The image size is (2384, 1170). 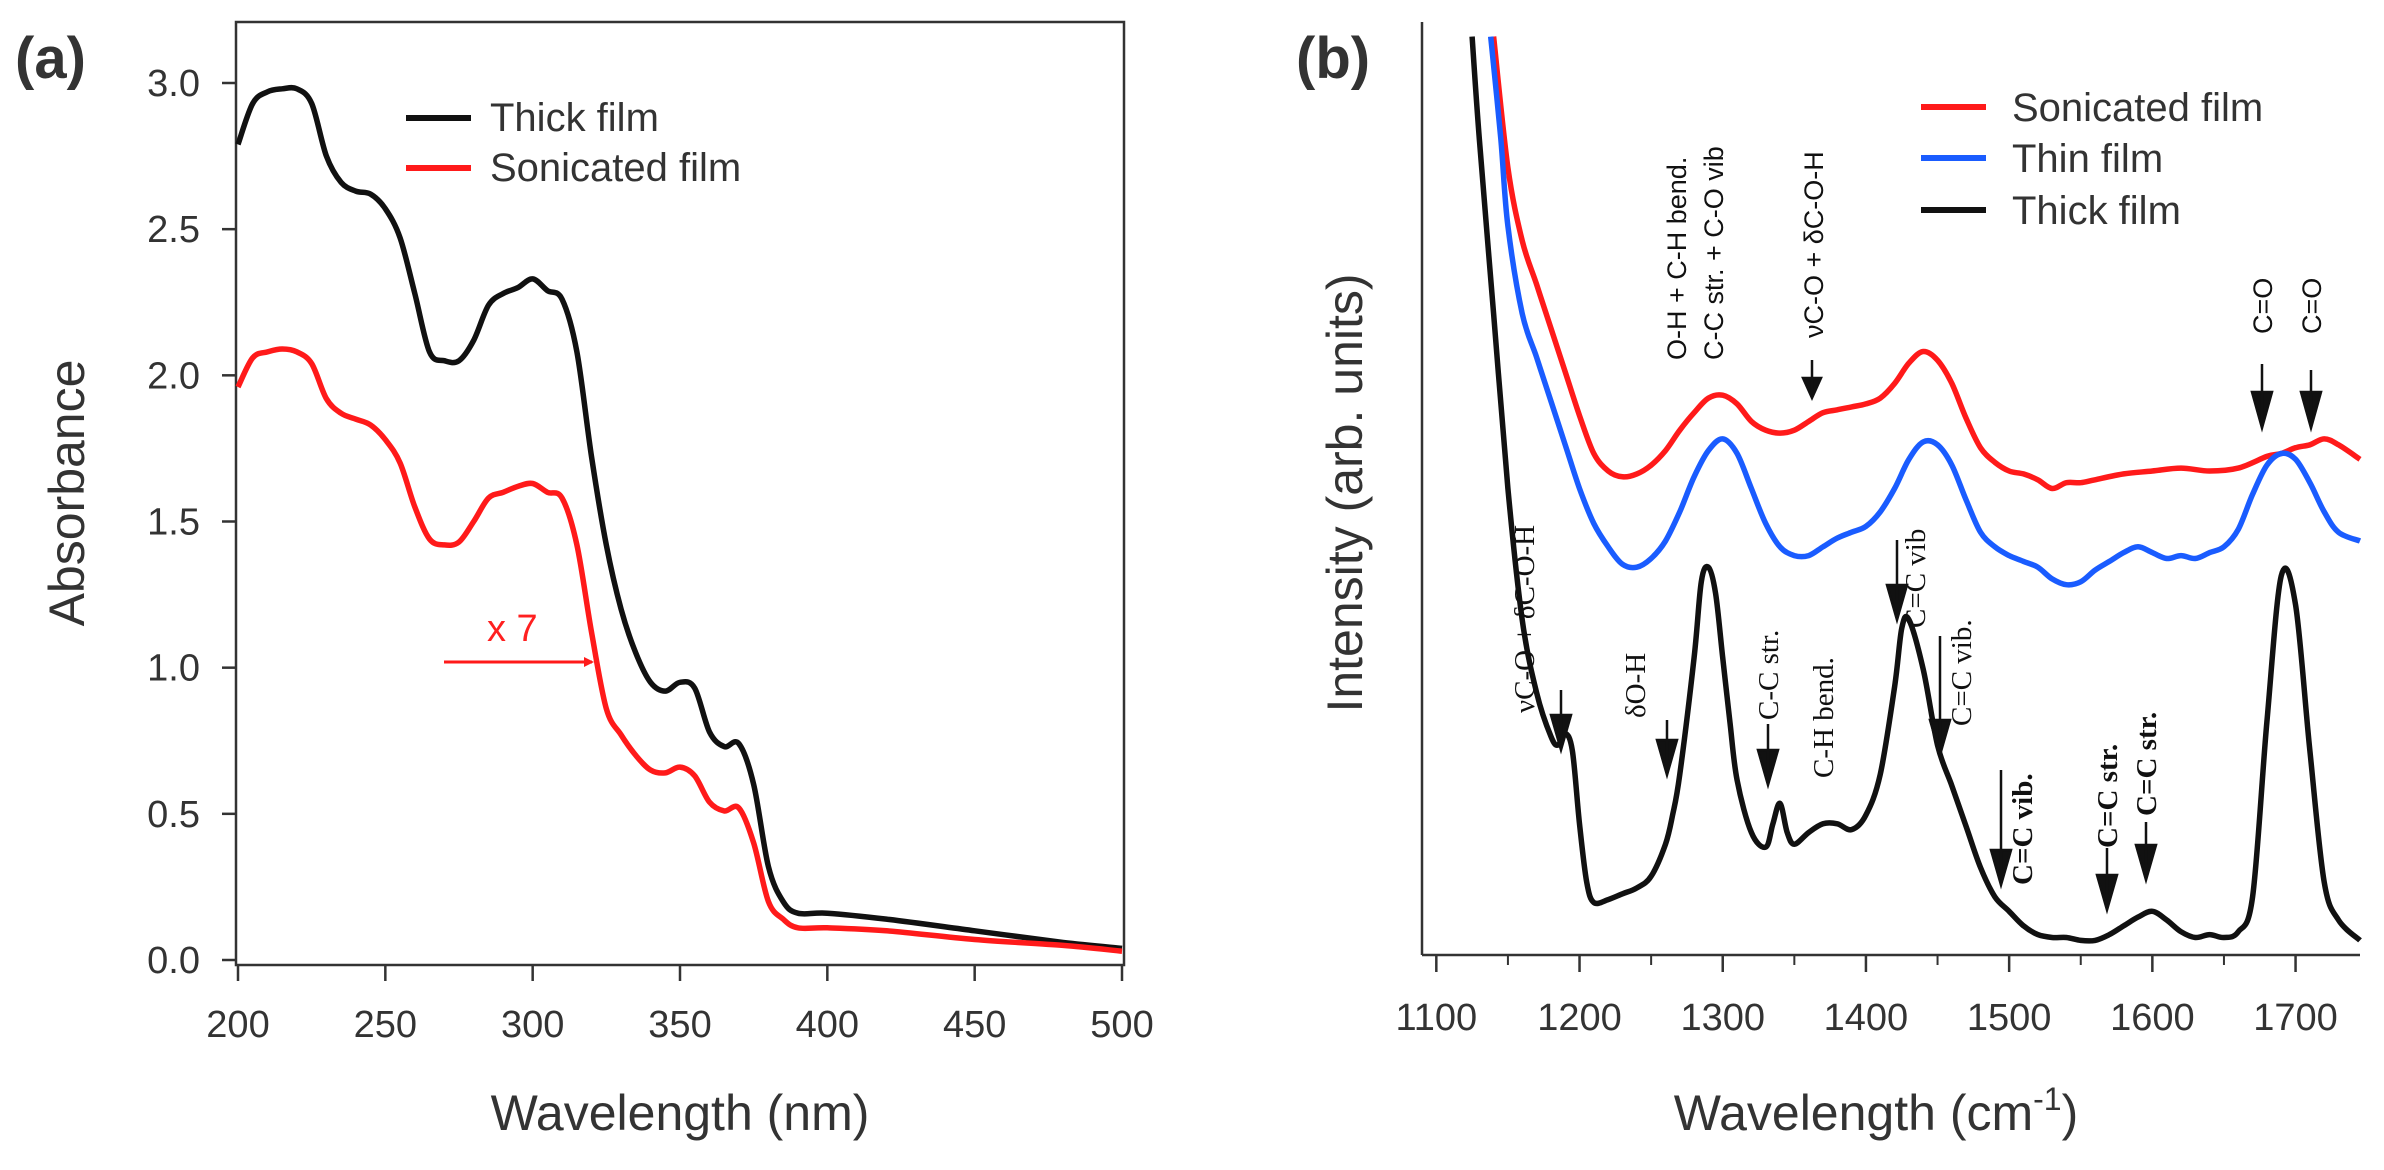 What do you see at coordinates (2023, 829) in the screenshot?
I see `anno-black-cc-vib-3: C=C vib.` at bounding box center [2023, 829].